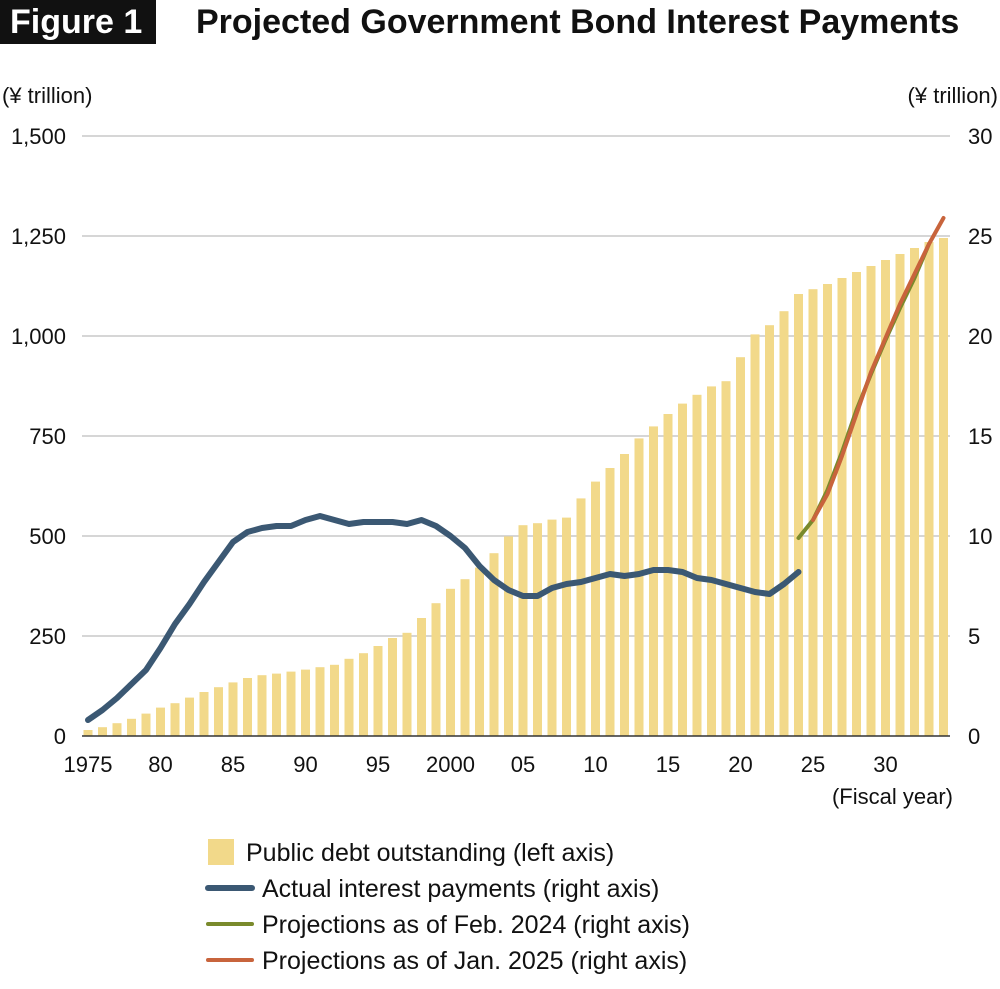 This screenshot has height=989, width=1000. I want to click on x-tick-label: 95, so click(378, 764).